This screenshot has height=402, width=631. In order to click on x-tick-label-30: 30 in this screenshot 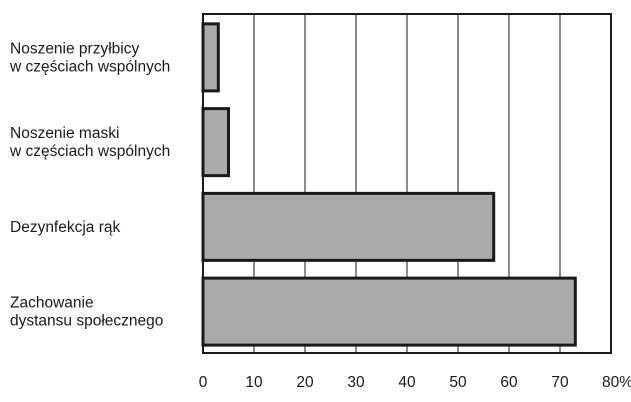, I will do `click(356, 382)`.